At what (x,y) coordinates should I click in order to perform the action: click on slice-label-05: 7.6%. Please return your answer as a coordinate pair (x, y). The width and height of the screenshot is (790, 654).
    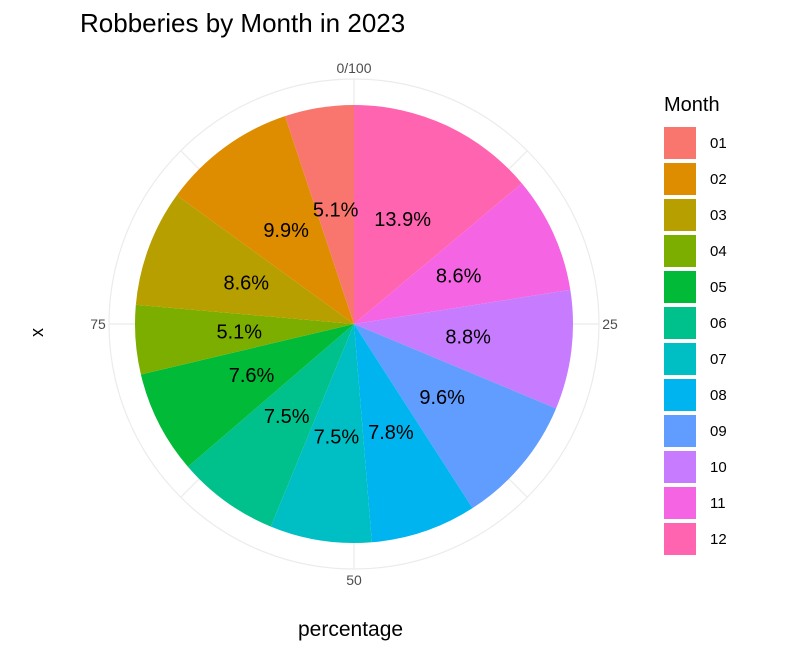
    Looking at the image, I should click on (252, 376).